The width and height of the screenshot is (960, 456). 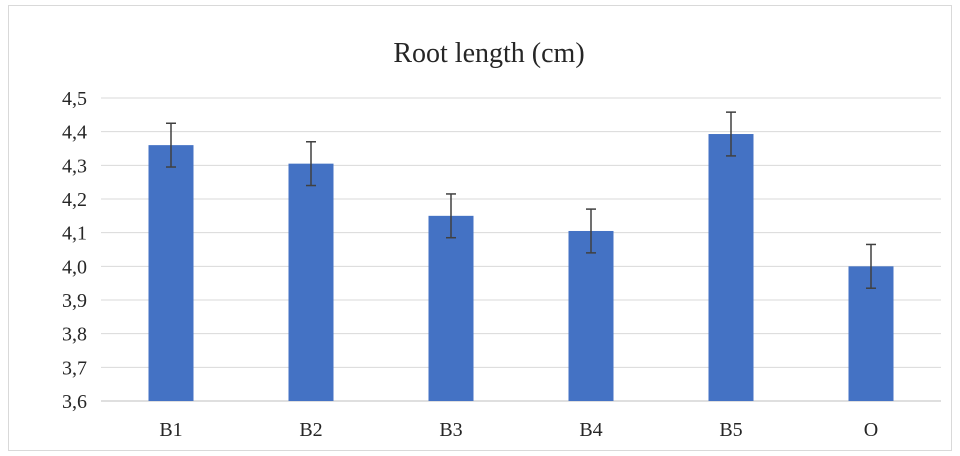 I want to click on y-axis-tick-labels: 3,6 3,7 3,8 3,9 4,0 4,1 4,2 4,3 4,4 4,5, so click(x=74, y=250).